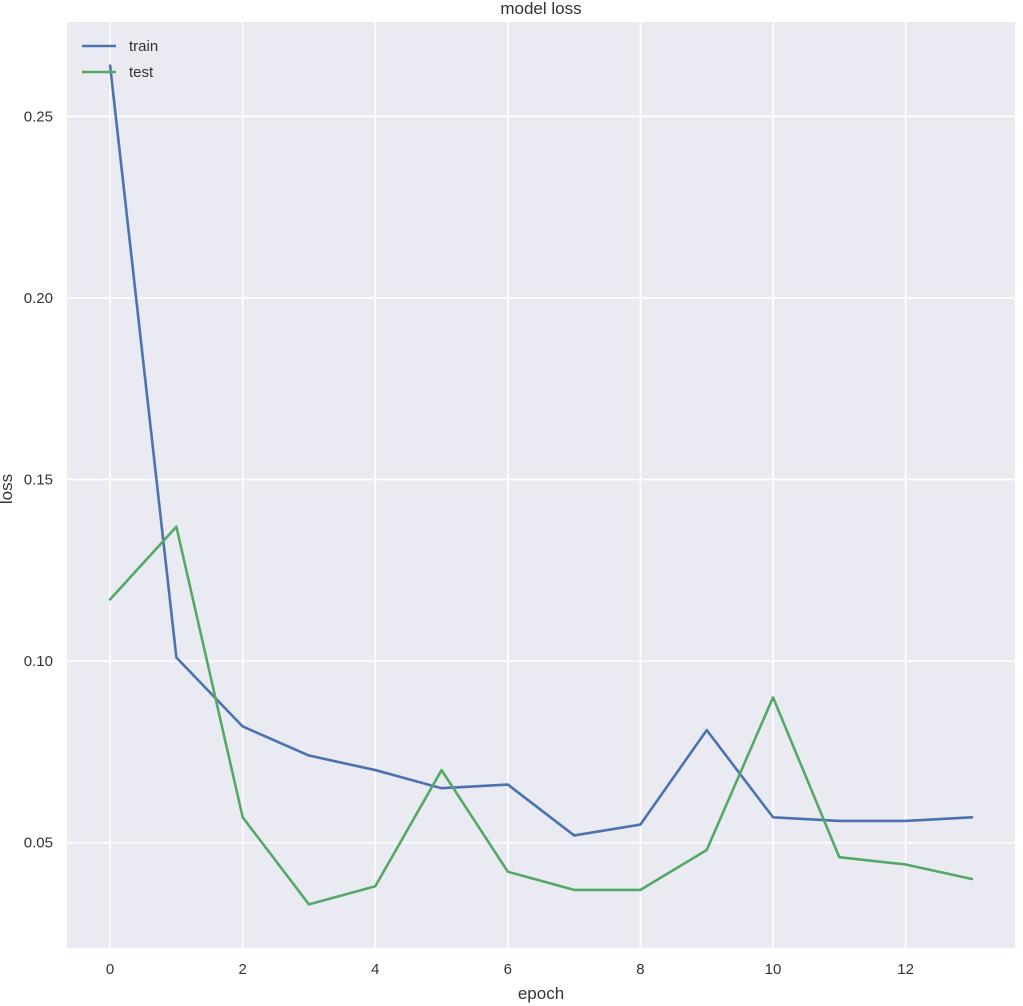  I want to click on x-tick-label: 6, so click(508, 969).